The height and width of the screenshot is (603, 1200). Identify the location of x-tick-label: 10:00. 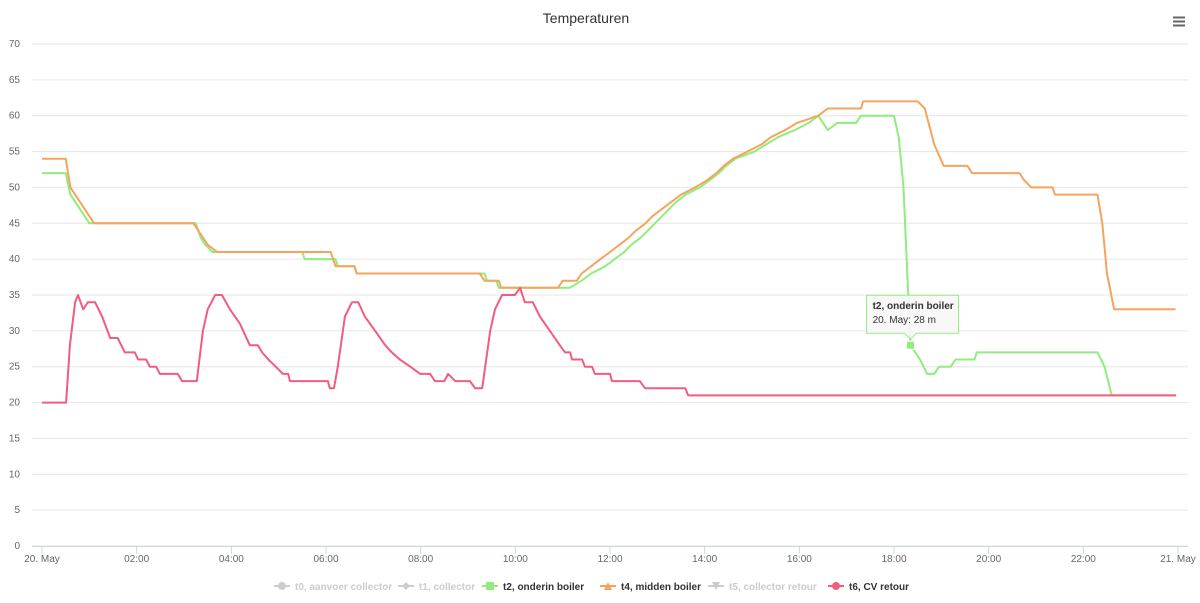
(515, 559).